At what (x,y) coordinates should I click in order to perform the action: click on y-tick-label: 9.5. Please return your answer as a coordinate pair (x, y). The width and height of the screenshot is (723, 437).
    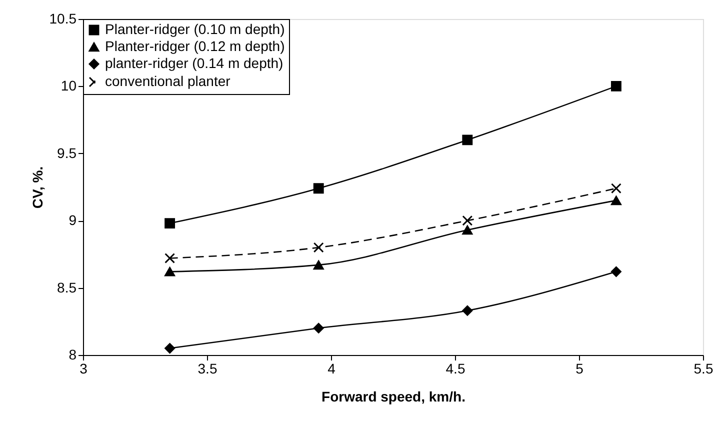
    Looking at the image, I should click on (67, 152).